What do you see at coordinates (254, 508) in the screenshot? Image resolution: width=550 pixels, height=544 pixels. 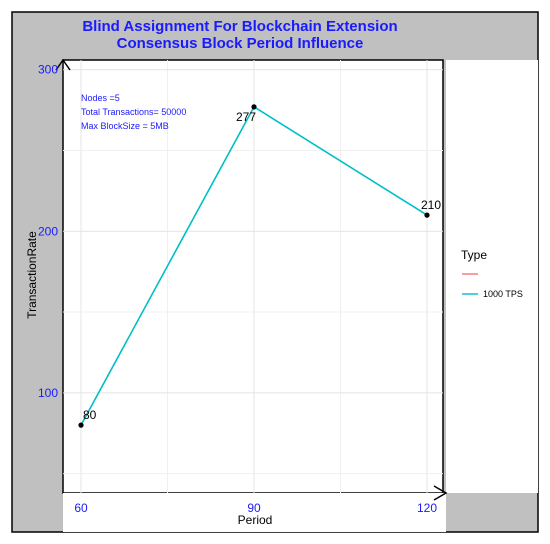 I see `x-tick-label: 90` at bounding box center [254, 508].